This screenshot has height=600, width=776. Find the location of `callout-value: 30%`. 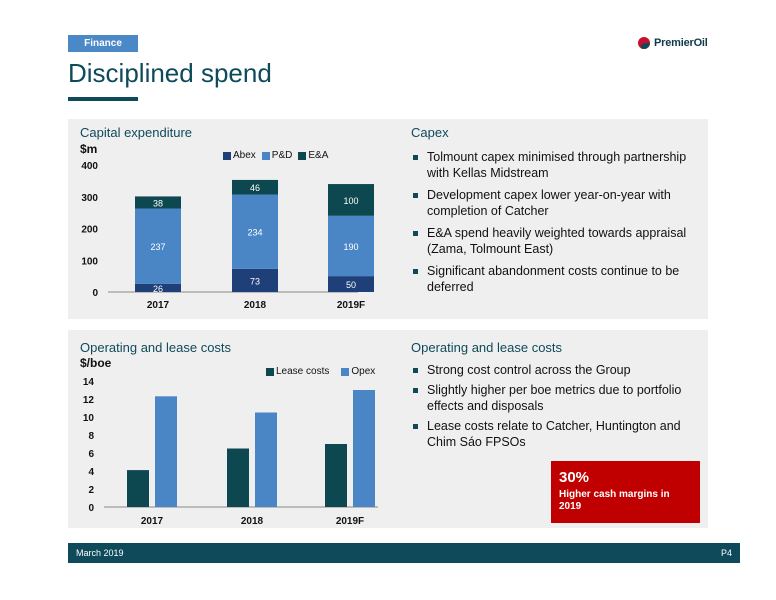

callout-value: 30% is located at coordinates (574, 477).